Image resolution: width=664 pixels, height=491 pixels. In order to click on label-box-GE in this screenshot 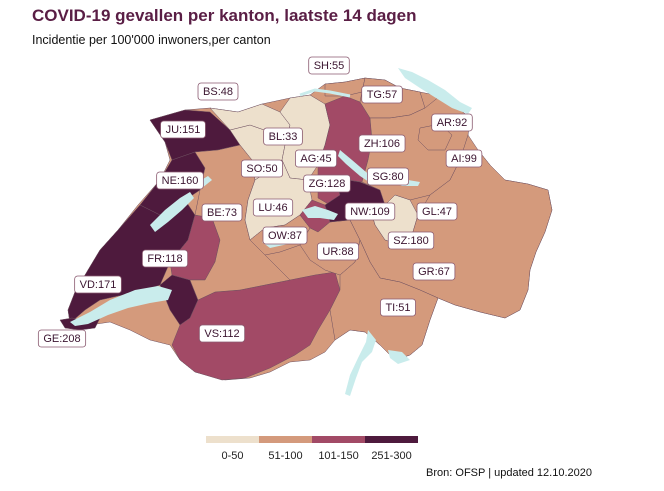, I will do `click(62, 338)`.